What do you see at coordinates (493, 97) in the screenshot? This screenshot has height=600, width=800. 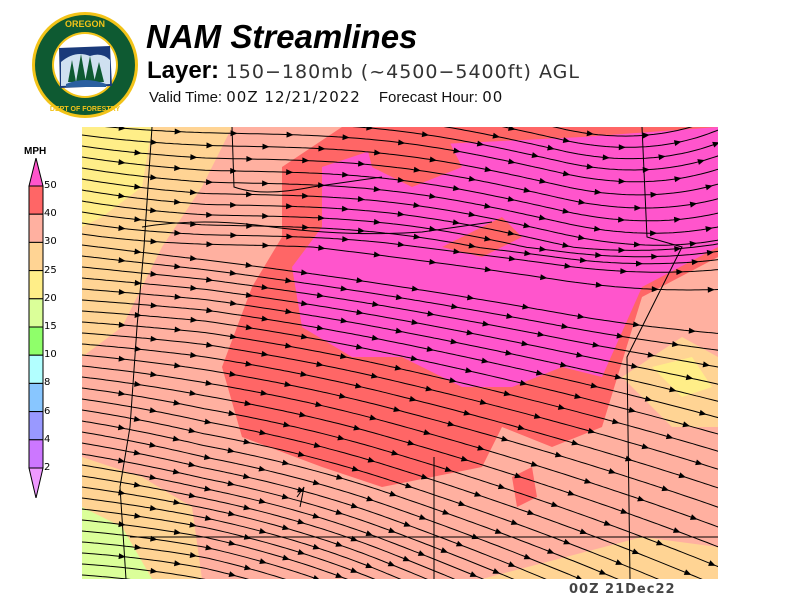 I see `forecast-hour-value: 00` at bounding box center [493, 97].